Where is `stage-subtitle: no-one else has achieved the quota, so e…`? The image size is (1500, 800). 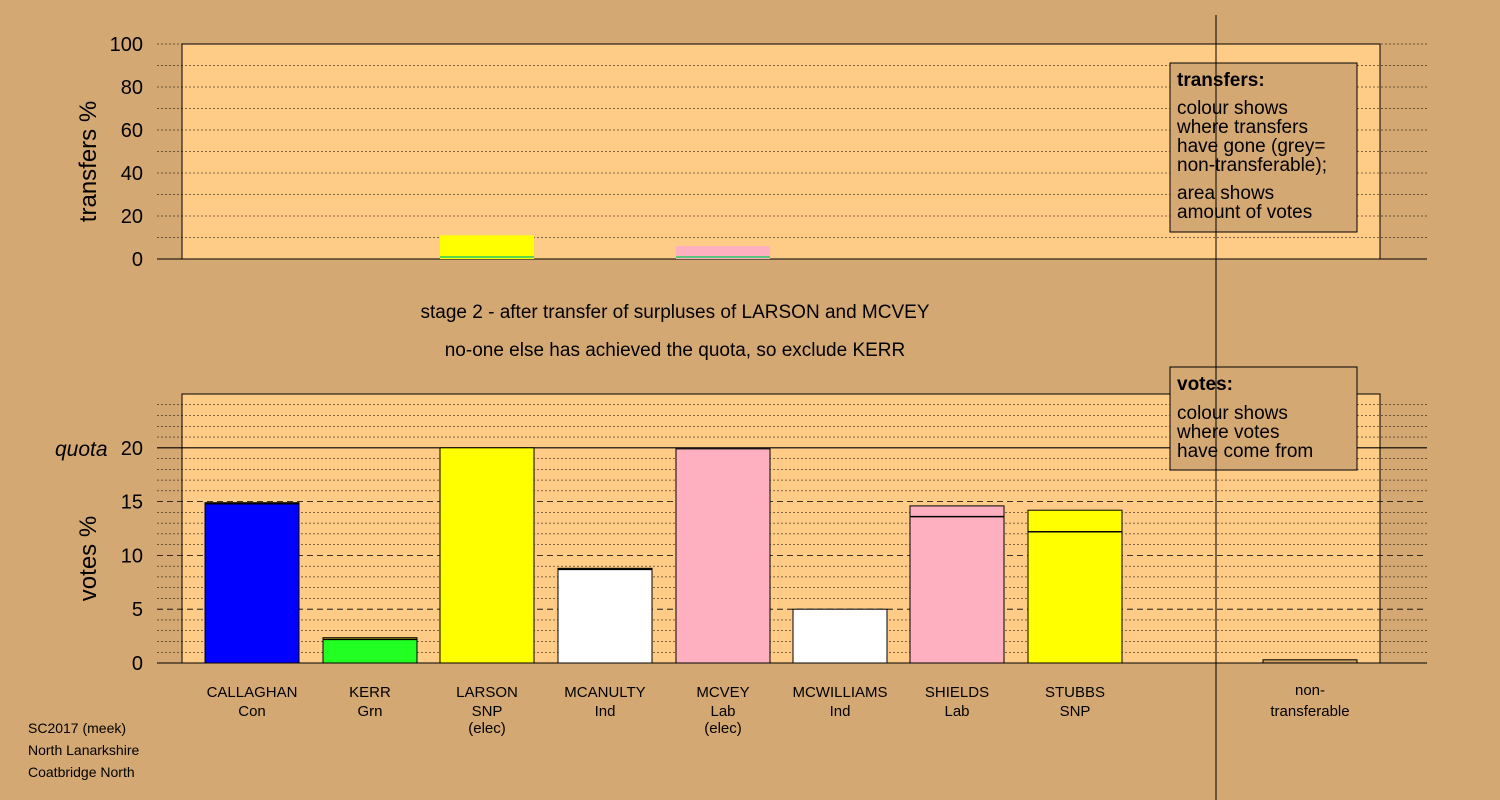 stage-subtitle: no-one else has achieved the quota, so e… is located at coordinates (675, 350).